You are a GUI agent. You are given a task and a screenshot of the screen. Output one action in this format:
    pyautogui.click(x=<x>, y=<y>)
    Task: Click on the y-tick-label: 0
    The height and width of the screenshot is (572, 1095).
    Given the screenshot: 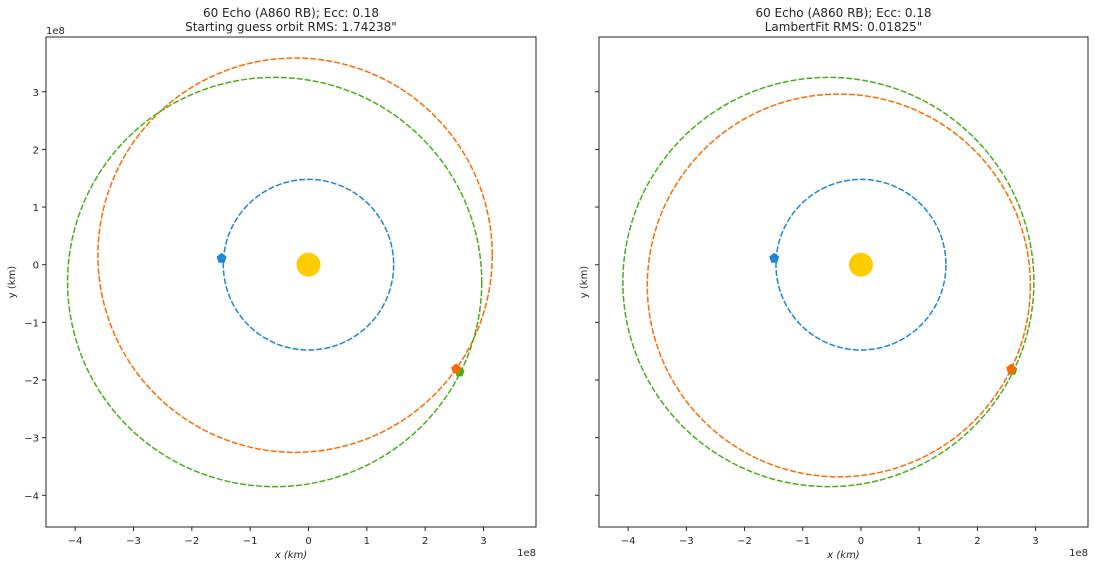 What is the action you would take?
    pyautogui.click(x=36, y=266)
    